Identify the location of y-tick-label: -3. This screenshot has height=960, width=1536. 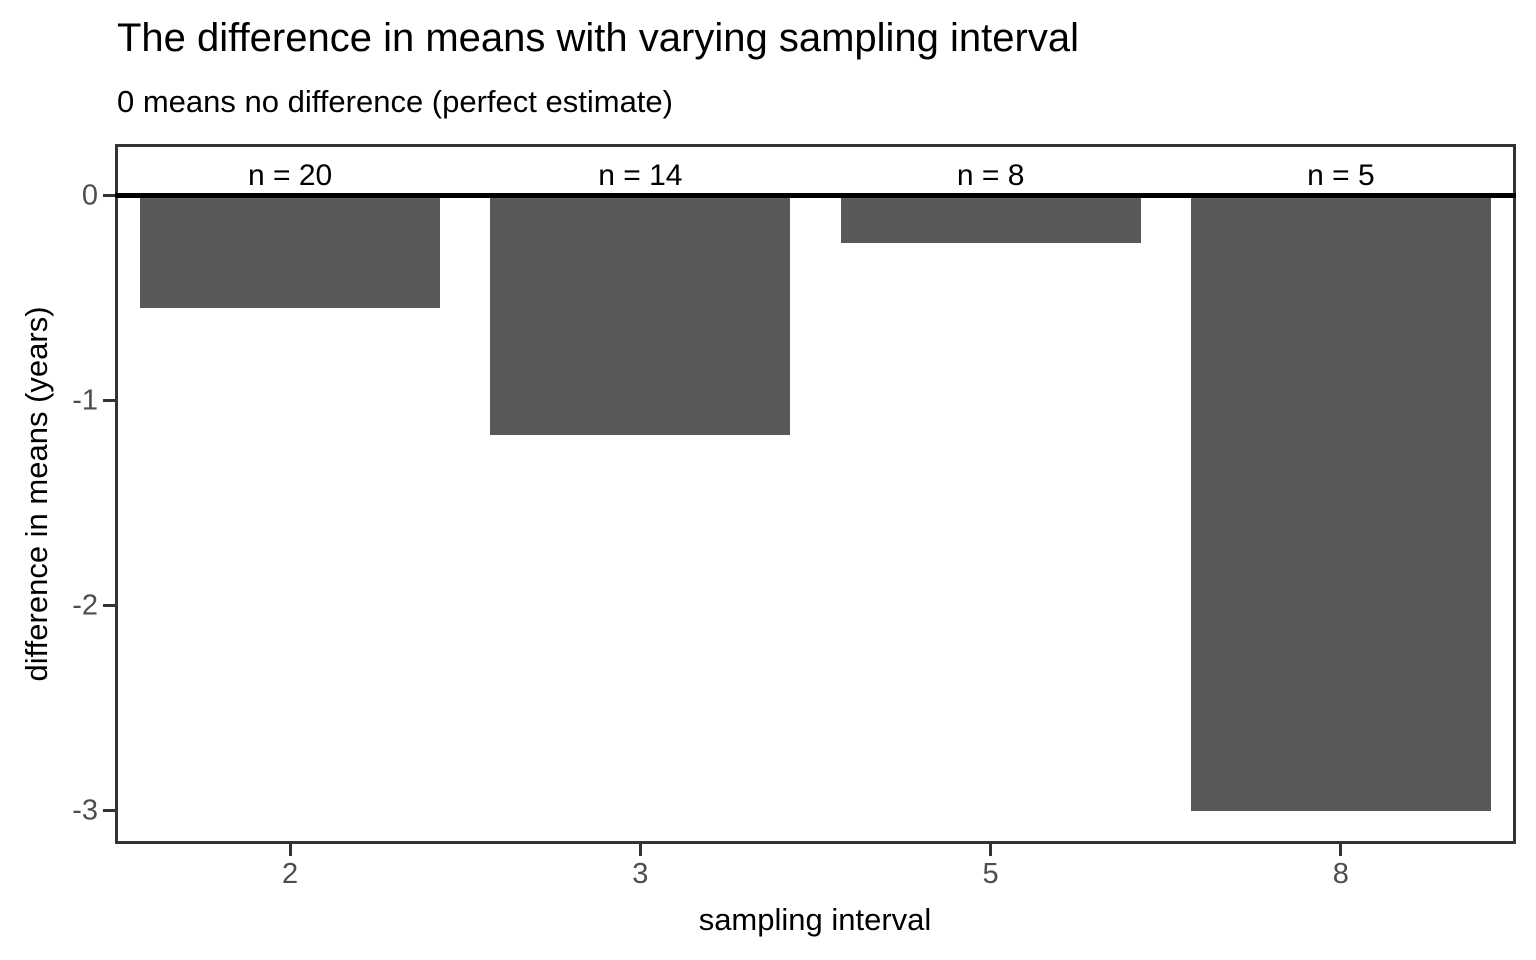
(85, 810).